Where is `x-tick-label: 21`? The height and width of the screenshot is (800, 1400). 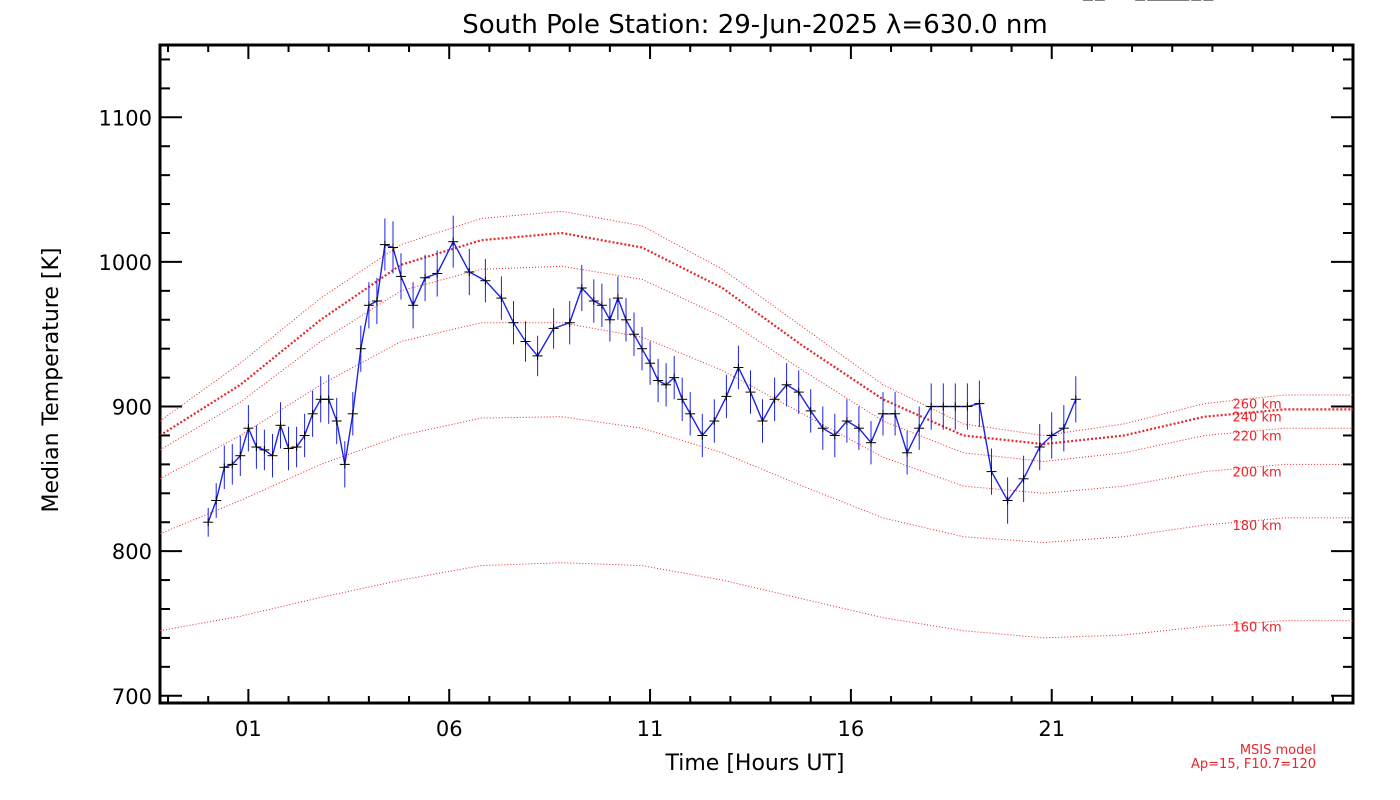
x-tick-label: 21 is located at coordinates (1051, 729).